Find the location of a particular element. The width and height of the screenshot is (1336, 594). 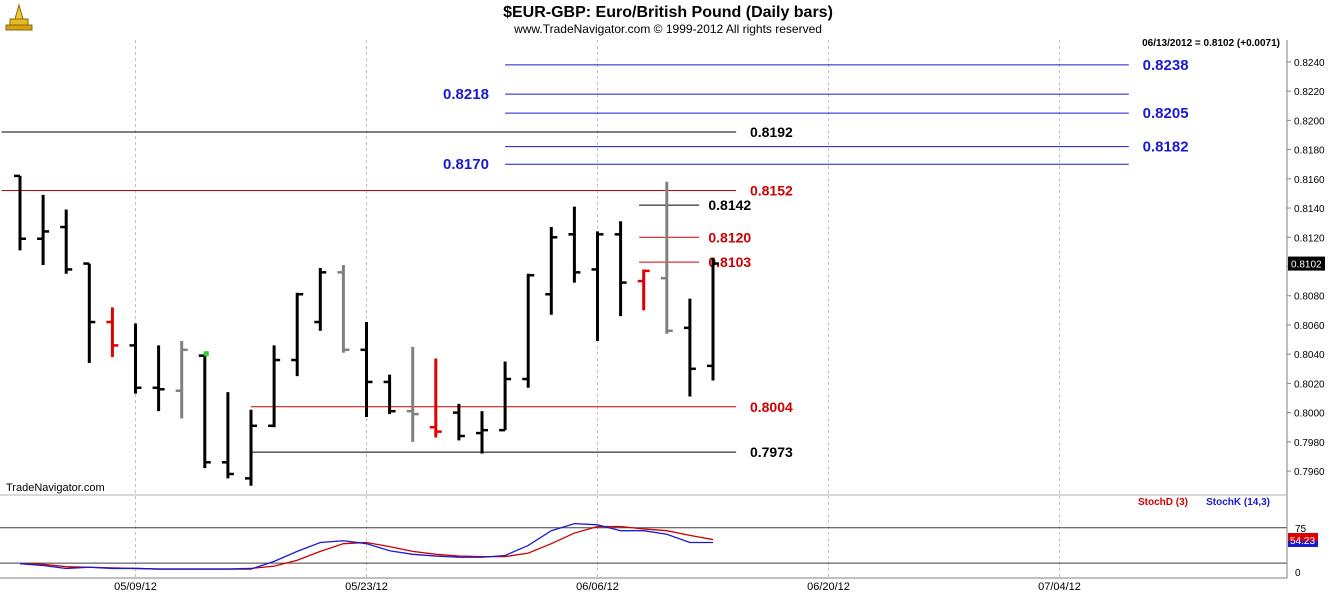

stoch-value-label: 54.23 is located at coordinates (1302, 541).